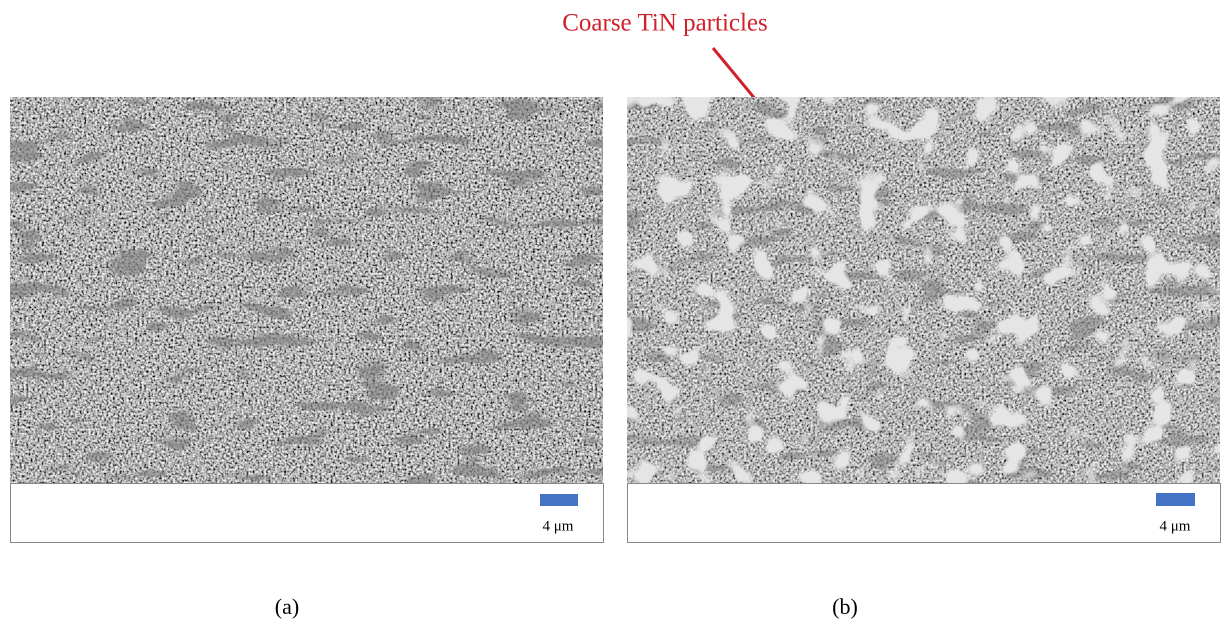 The width and height of the screenshot is (1224, 631). Describe the element at coordinates (287, 606) in the screenshot. I see `caption: (a)` at that location.